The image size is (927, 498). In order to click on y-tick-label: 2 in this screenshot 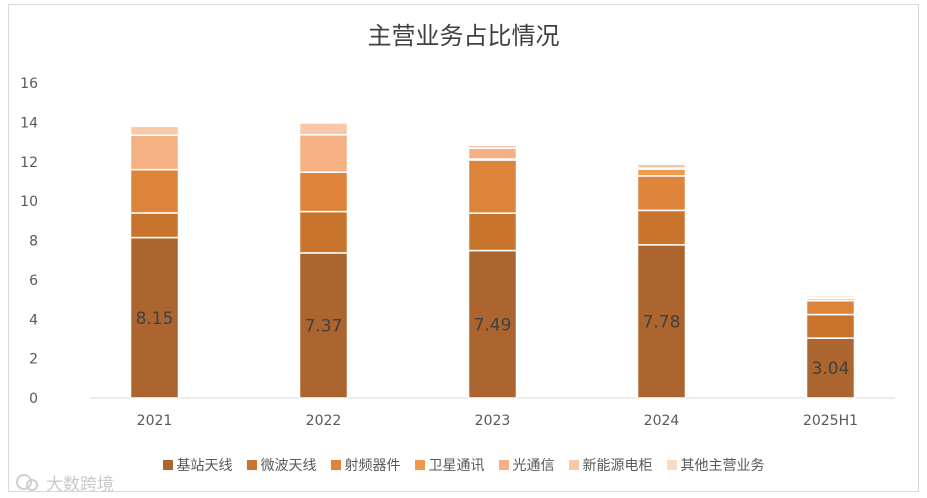, I will do `click(33, 360)`.